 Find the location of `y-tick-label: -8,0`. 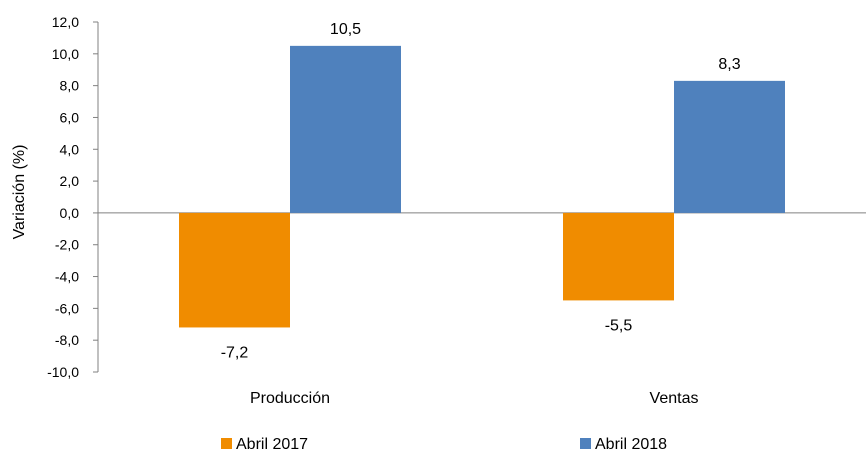

y-tick-label: -8,0 is located at coordinates (67, 340).